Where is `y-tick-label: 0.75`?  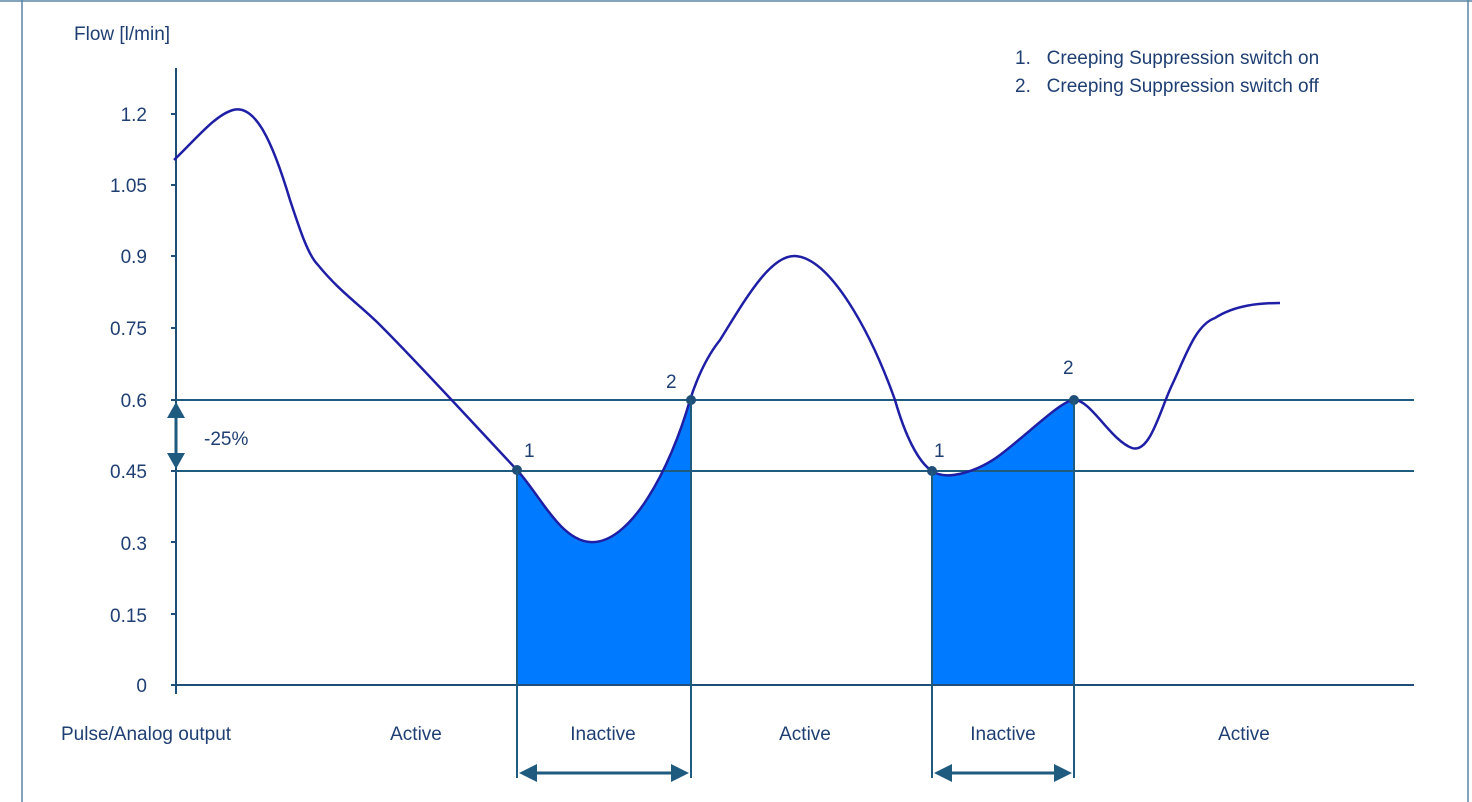
y-tick-label: 0.75 is located at coordinates (128, 329).